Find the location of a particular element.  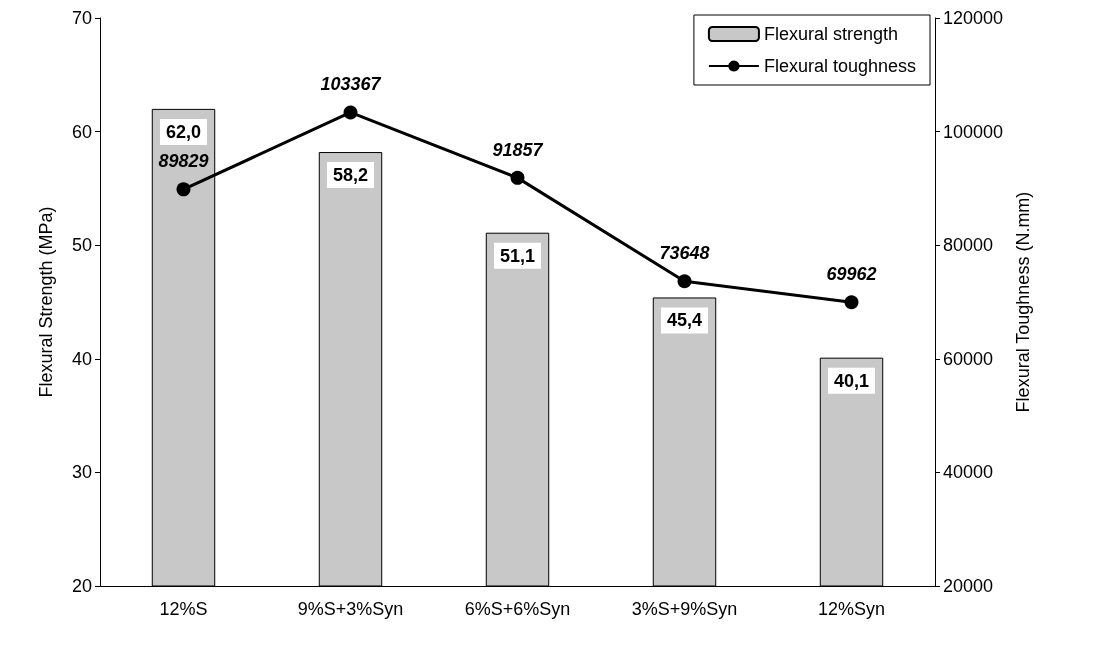

y-axis-title: Flexural Strength (MPa) is located at coordinates (46, 302).